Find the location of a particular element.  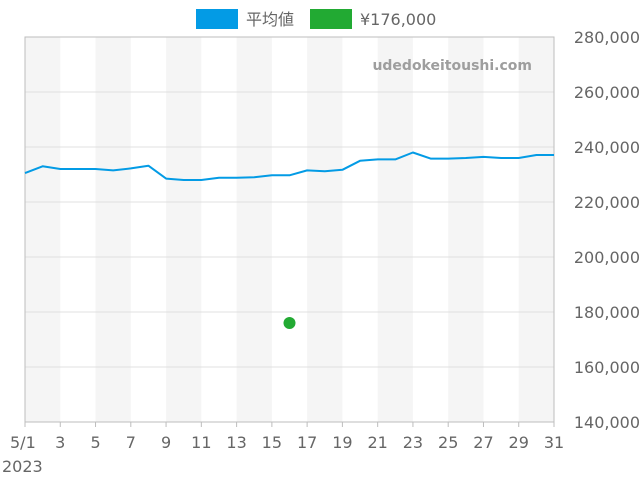

x-tick-label: 13 is located at coordinates (236, 442).